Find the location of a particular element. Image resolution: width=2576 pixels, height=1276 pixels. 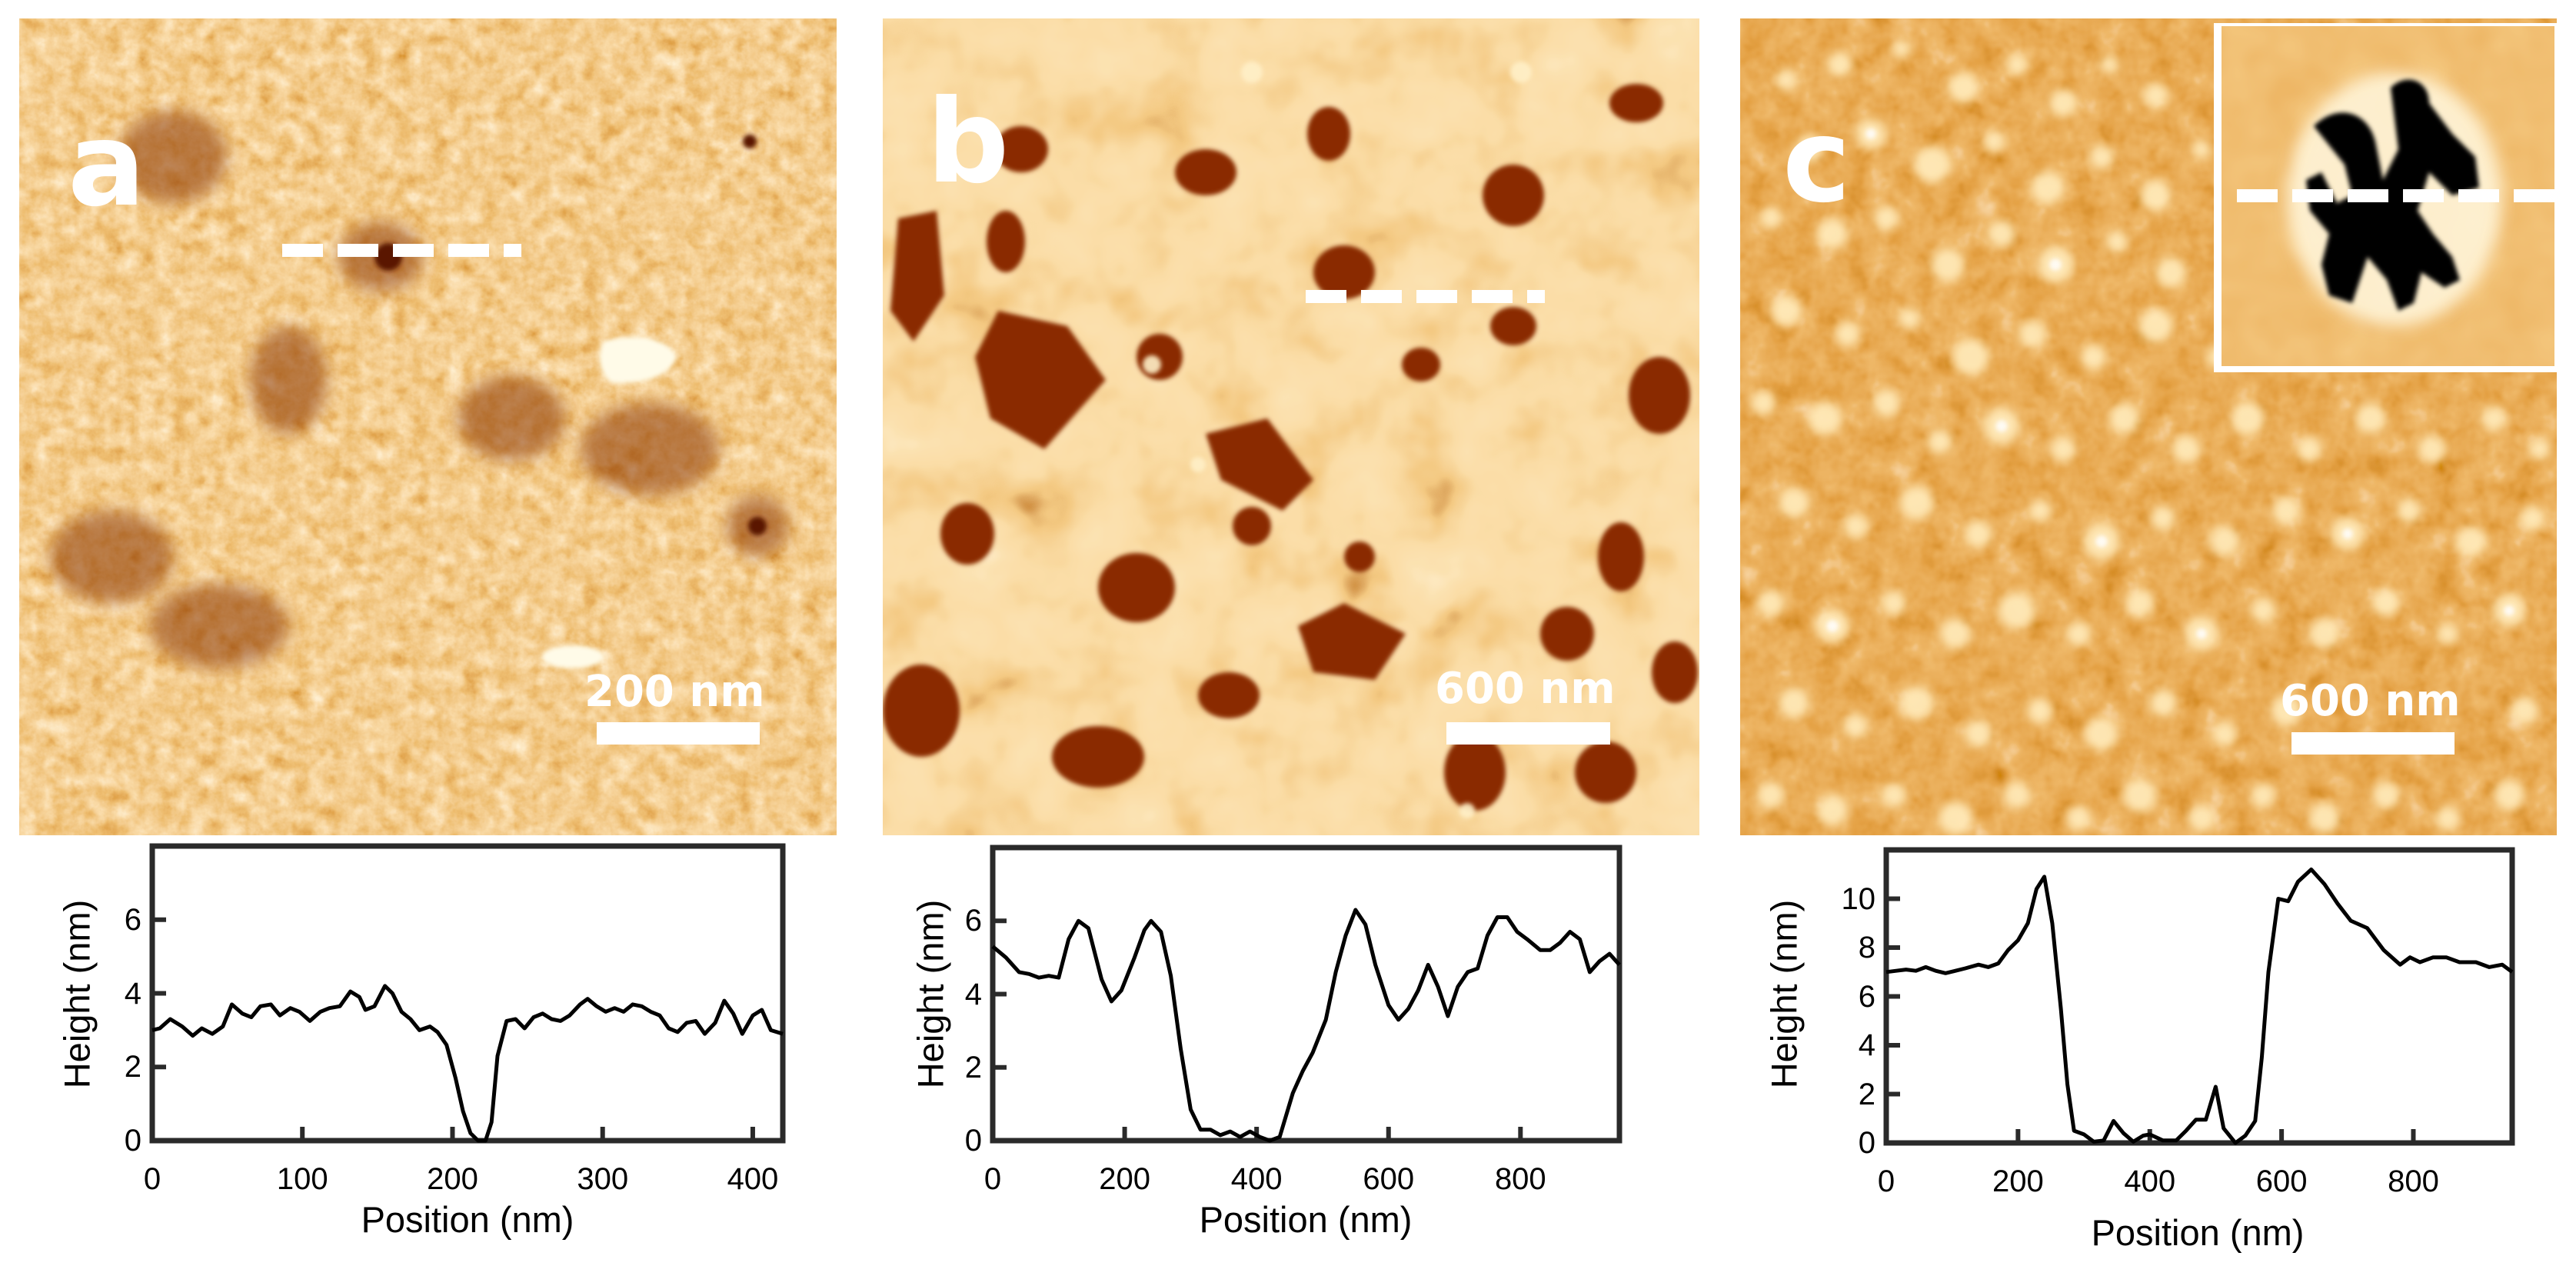

x-axis-title-a: Position (nm) is located at coordinates (467, 1219).